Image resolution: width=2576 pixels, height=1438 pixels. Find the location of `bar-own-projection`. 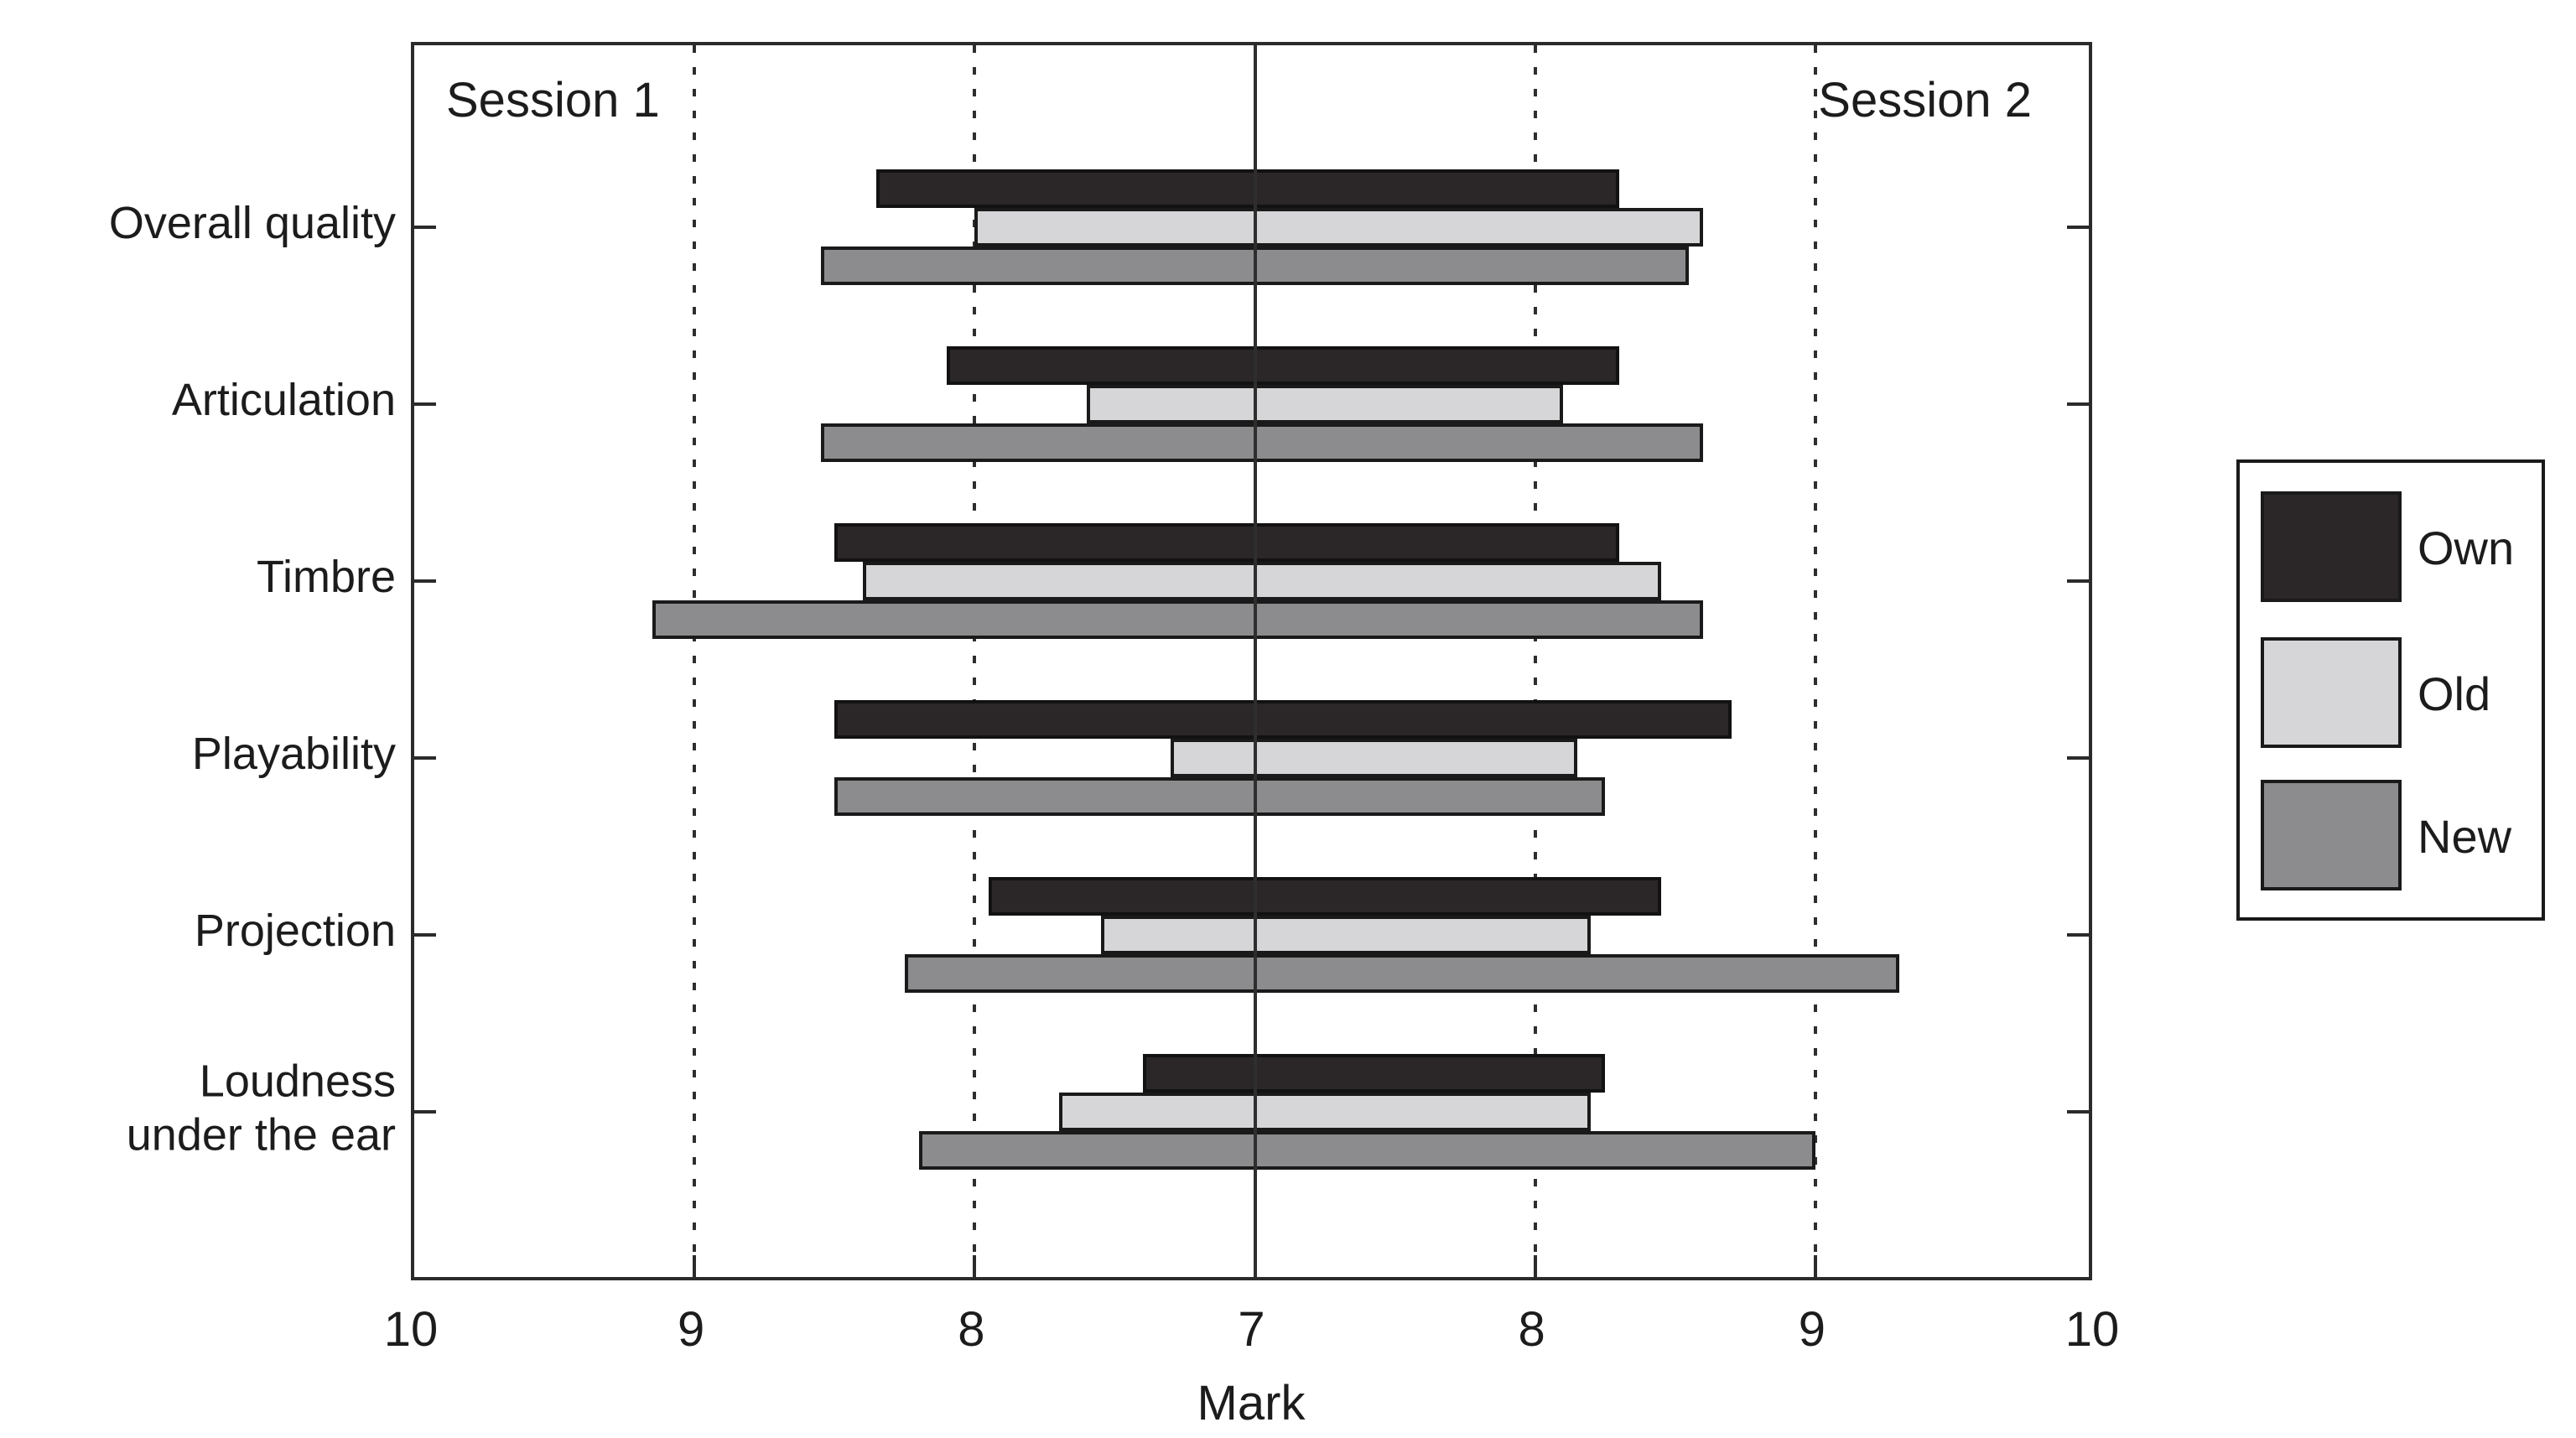

bar-own-projection is located at coordinates (1325, 896).